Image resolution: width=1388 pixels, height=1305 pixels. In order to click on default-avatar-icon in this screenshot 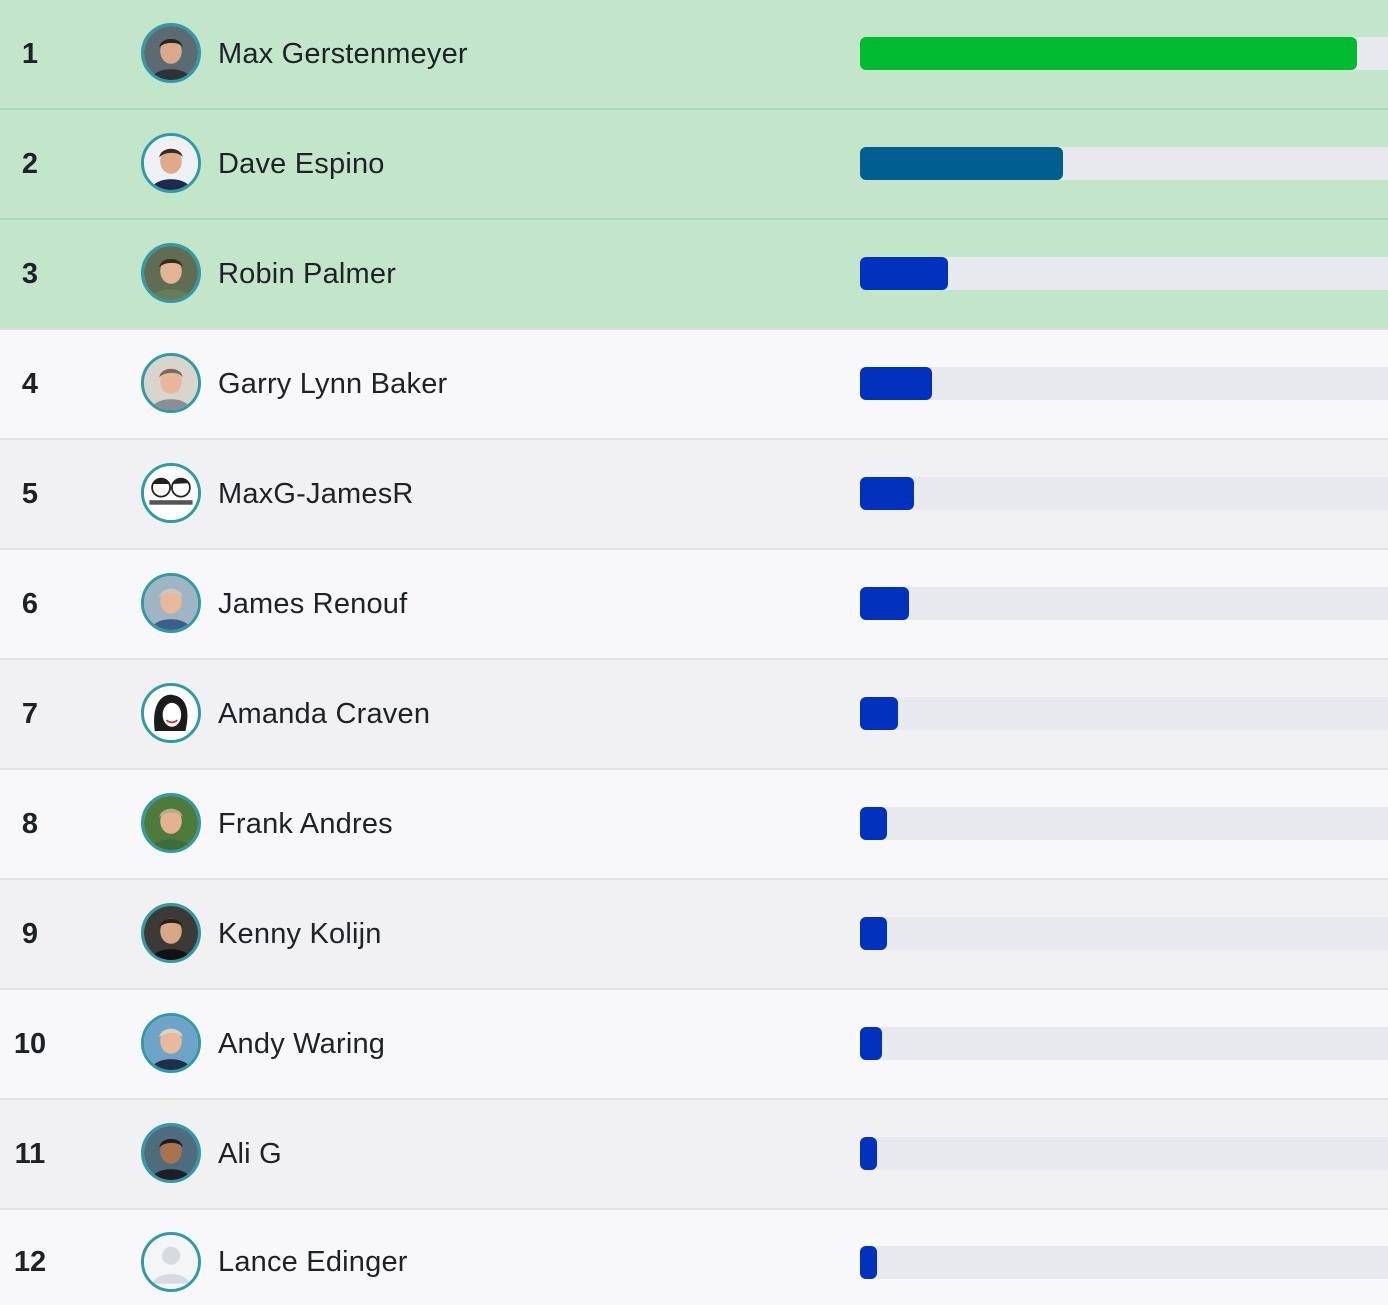, I will do `click(171, 1261)`.